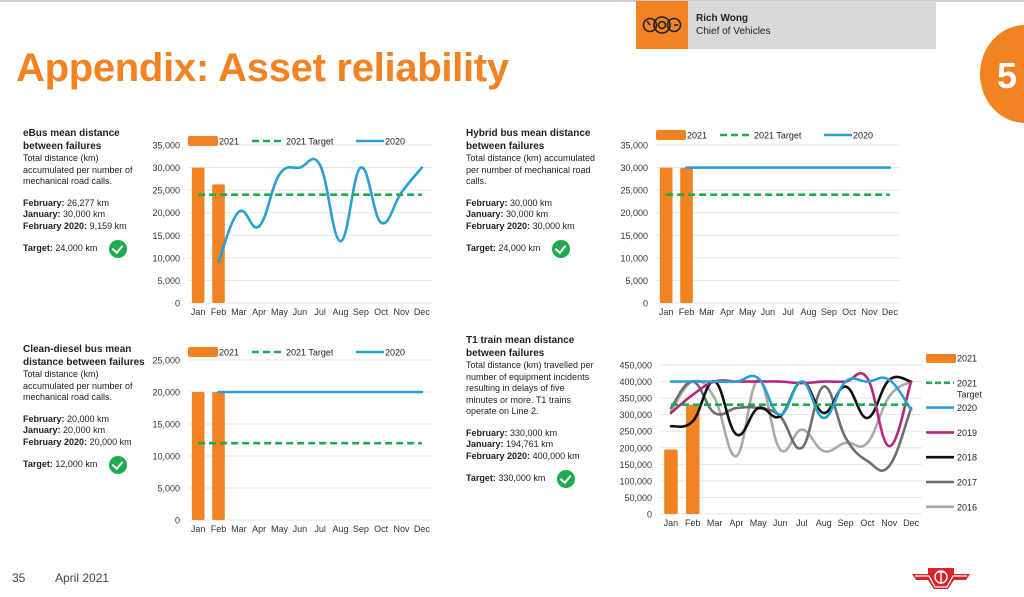  I want to click on ttc-logo-icon, so click(941, 580).